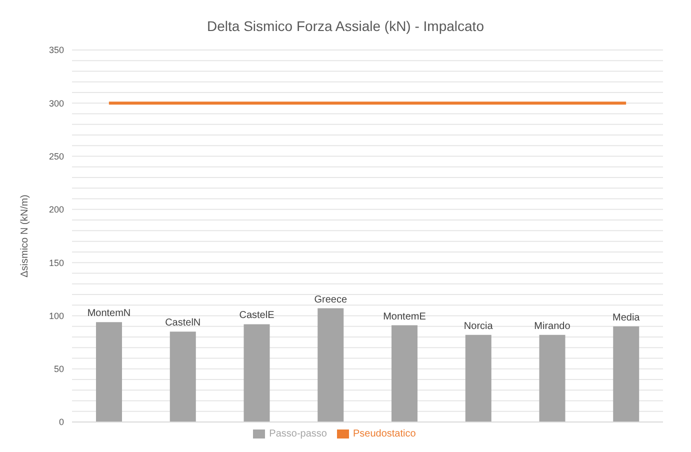 The height and width of the screenshot is (452, 691). Describe the element at coordinates (61, 422) in the screenshot. I see `y-tick-label: 0` at that location.